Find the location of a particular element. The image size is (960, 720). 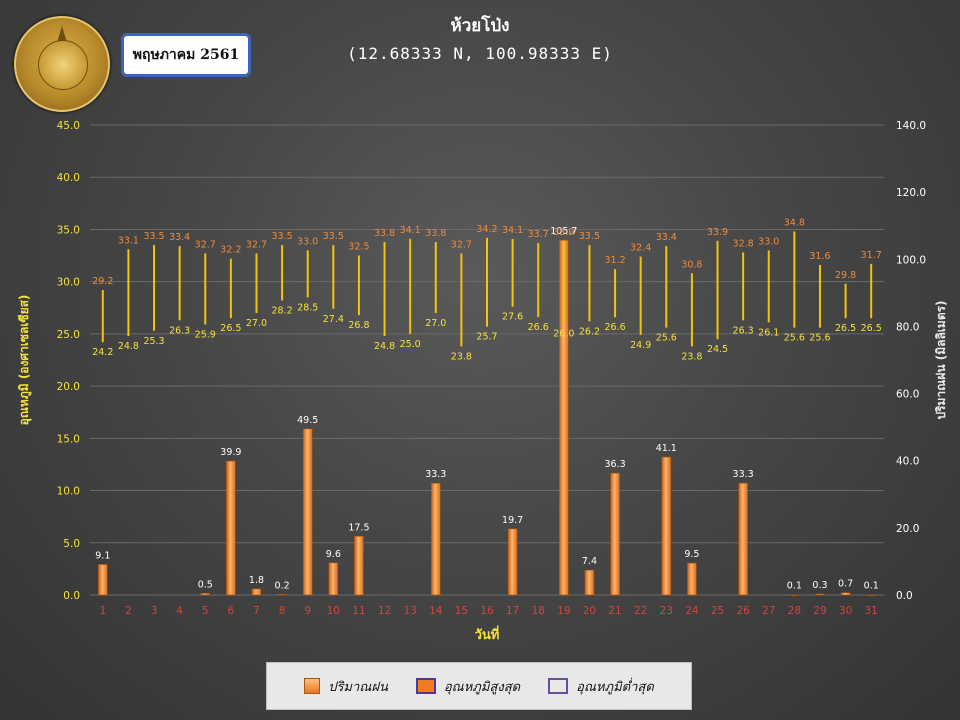

logo-seal-icon is located at coordinates (63, 65).